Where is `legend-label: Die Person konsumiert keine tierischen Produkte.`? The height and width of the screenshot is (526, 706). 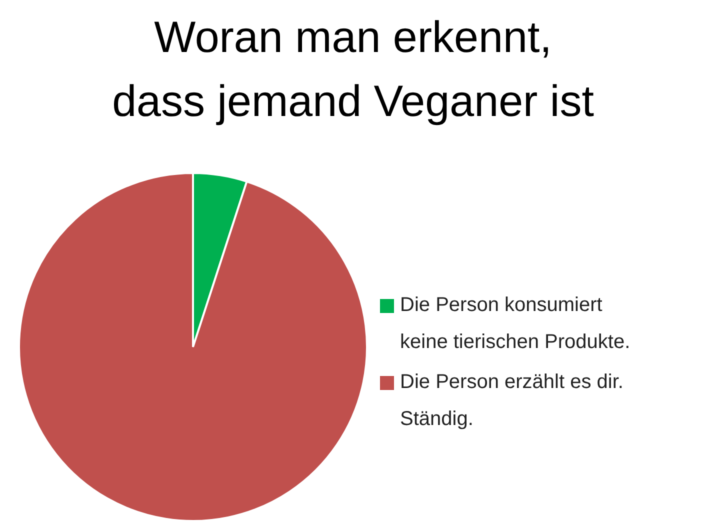
legend-label: Die Person konsumiert keine tierischen Produkte. is located at coordinates (515, 324).